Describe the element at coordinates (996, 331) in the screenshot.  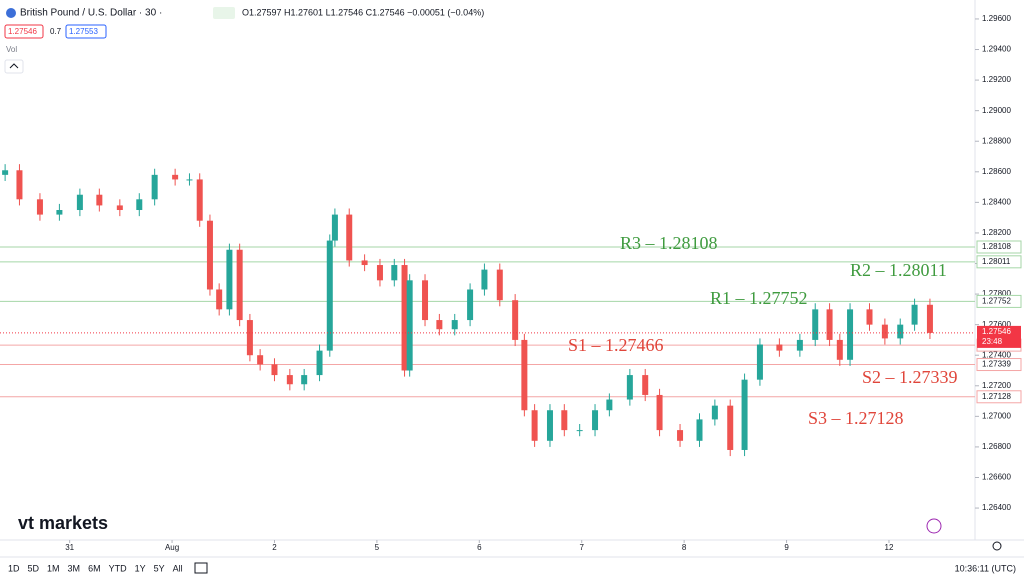
I see `last-price-label: 1.27546` at that location.